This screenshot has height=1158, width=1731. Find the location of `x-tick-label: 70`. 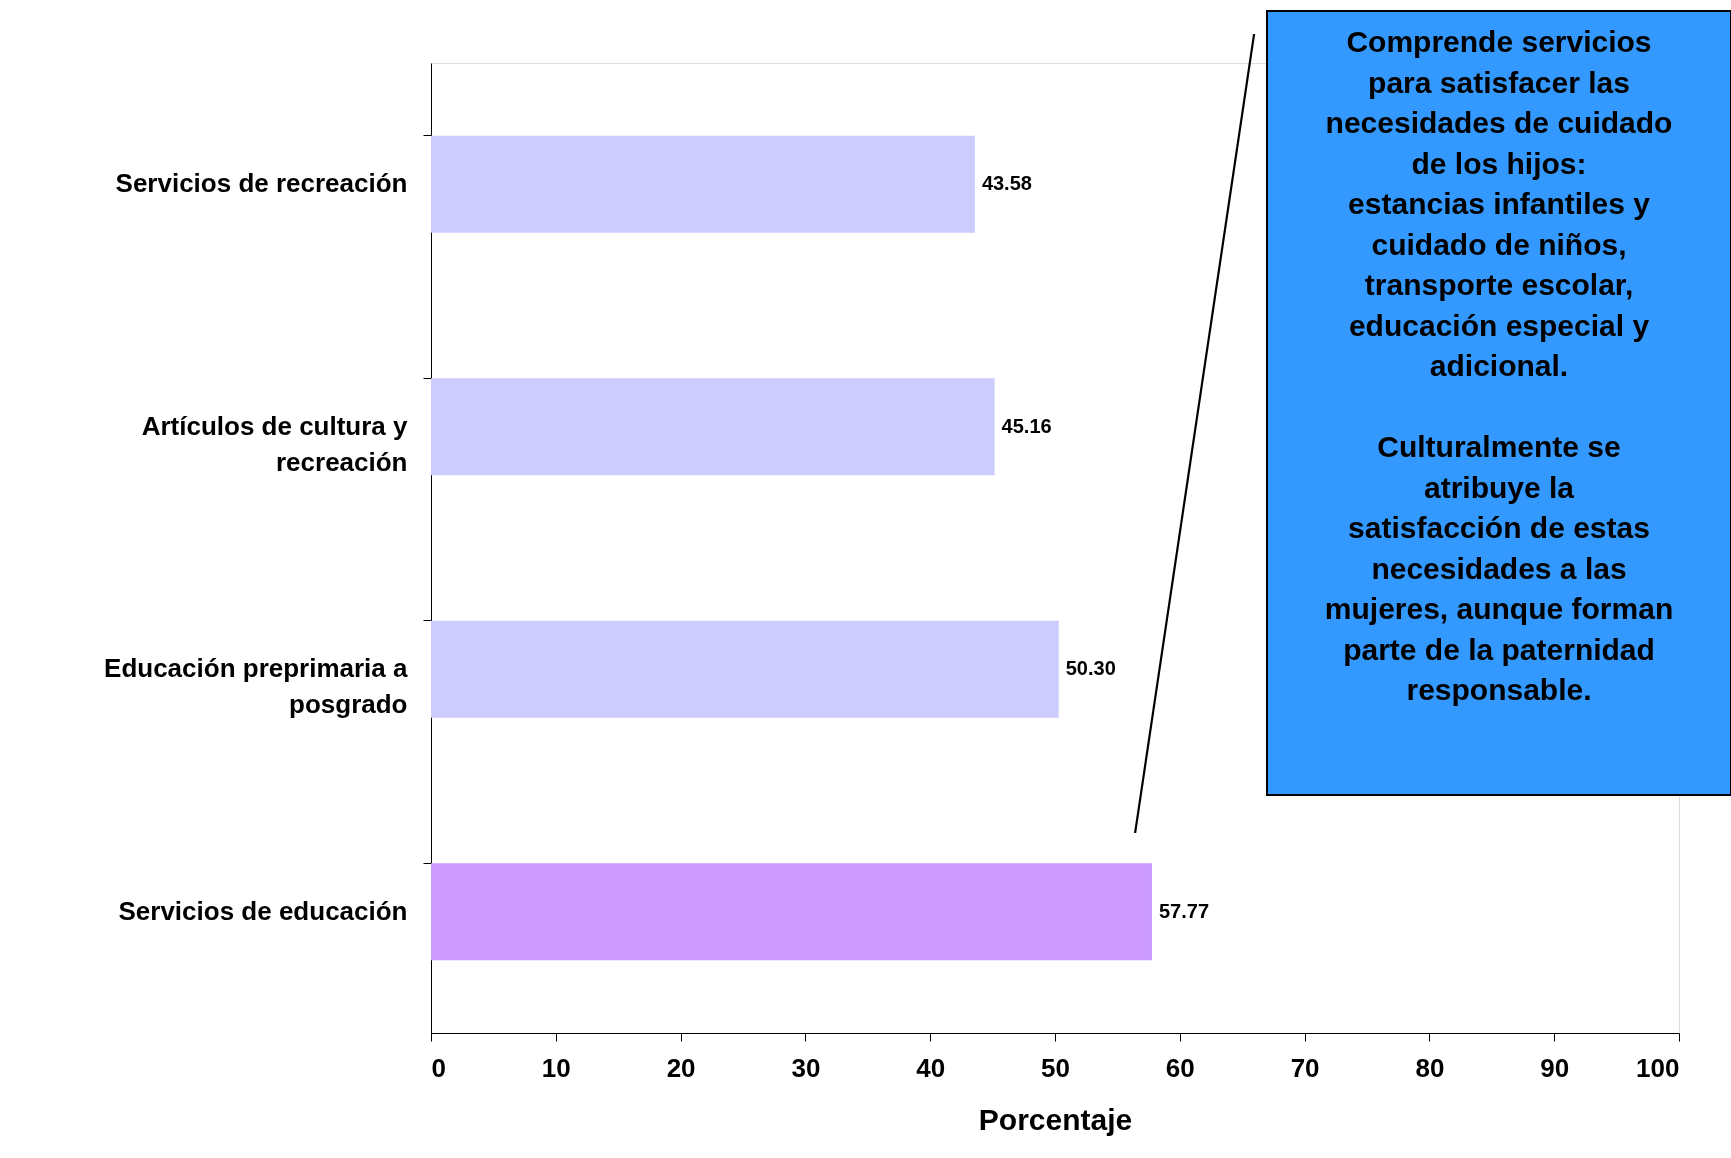

x-tick-label: 70 is located at coordinates (1305, 1067).